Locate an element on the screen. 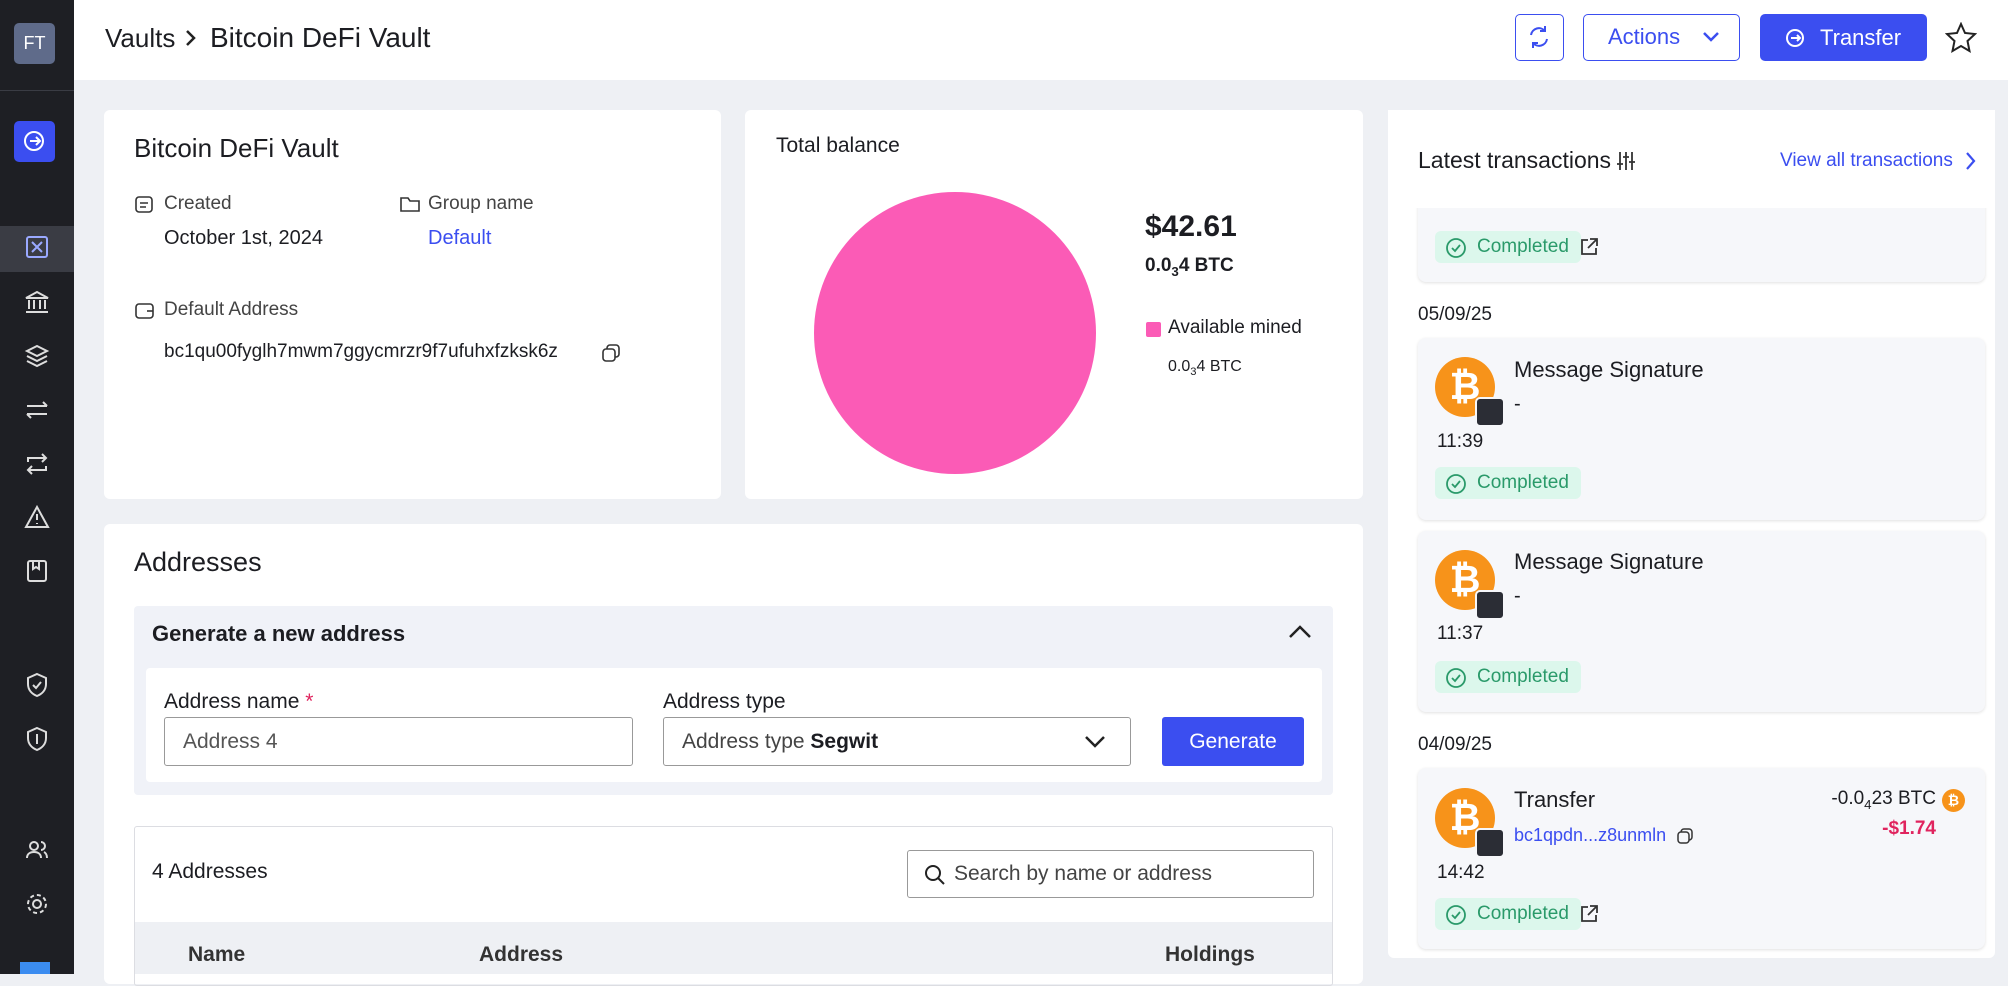 The width and height of the screenshot is (2008, 986). favorite-star is located at coordinates (1961, 38).